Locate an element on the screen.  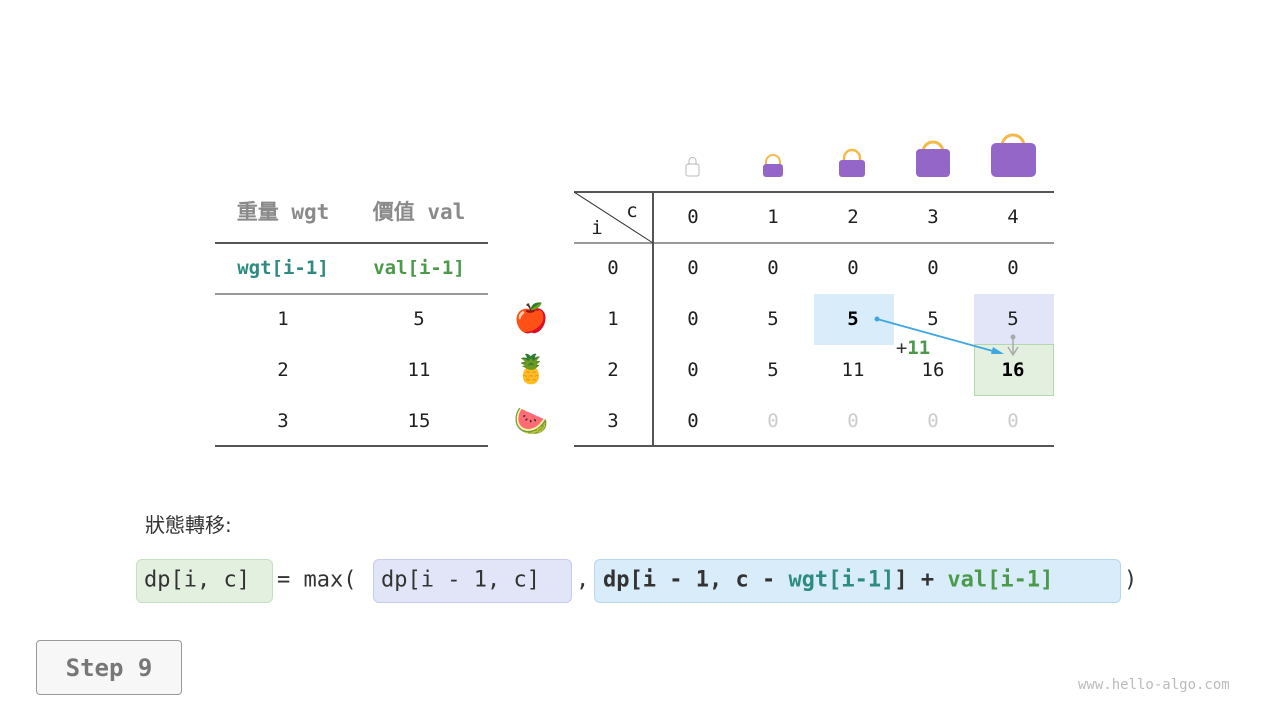
formula-max: = max( is located at coordinates (317, 580).